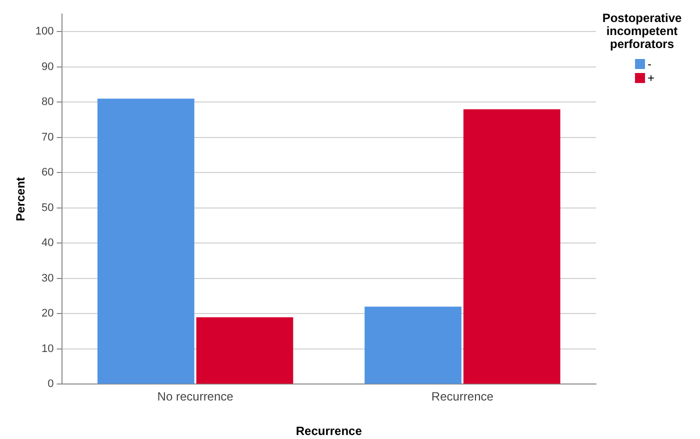  Describe the element at coordinates (329, 431) in the screenshot. I see `x-axis-title: Recurrence` at that location.